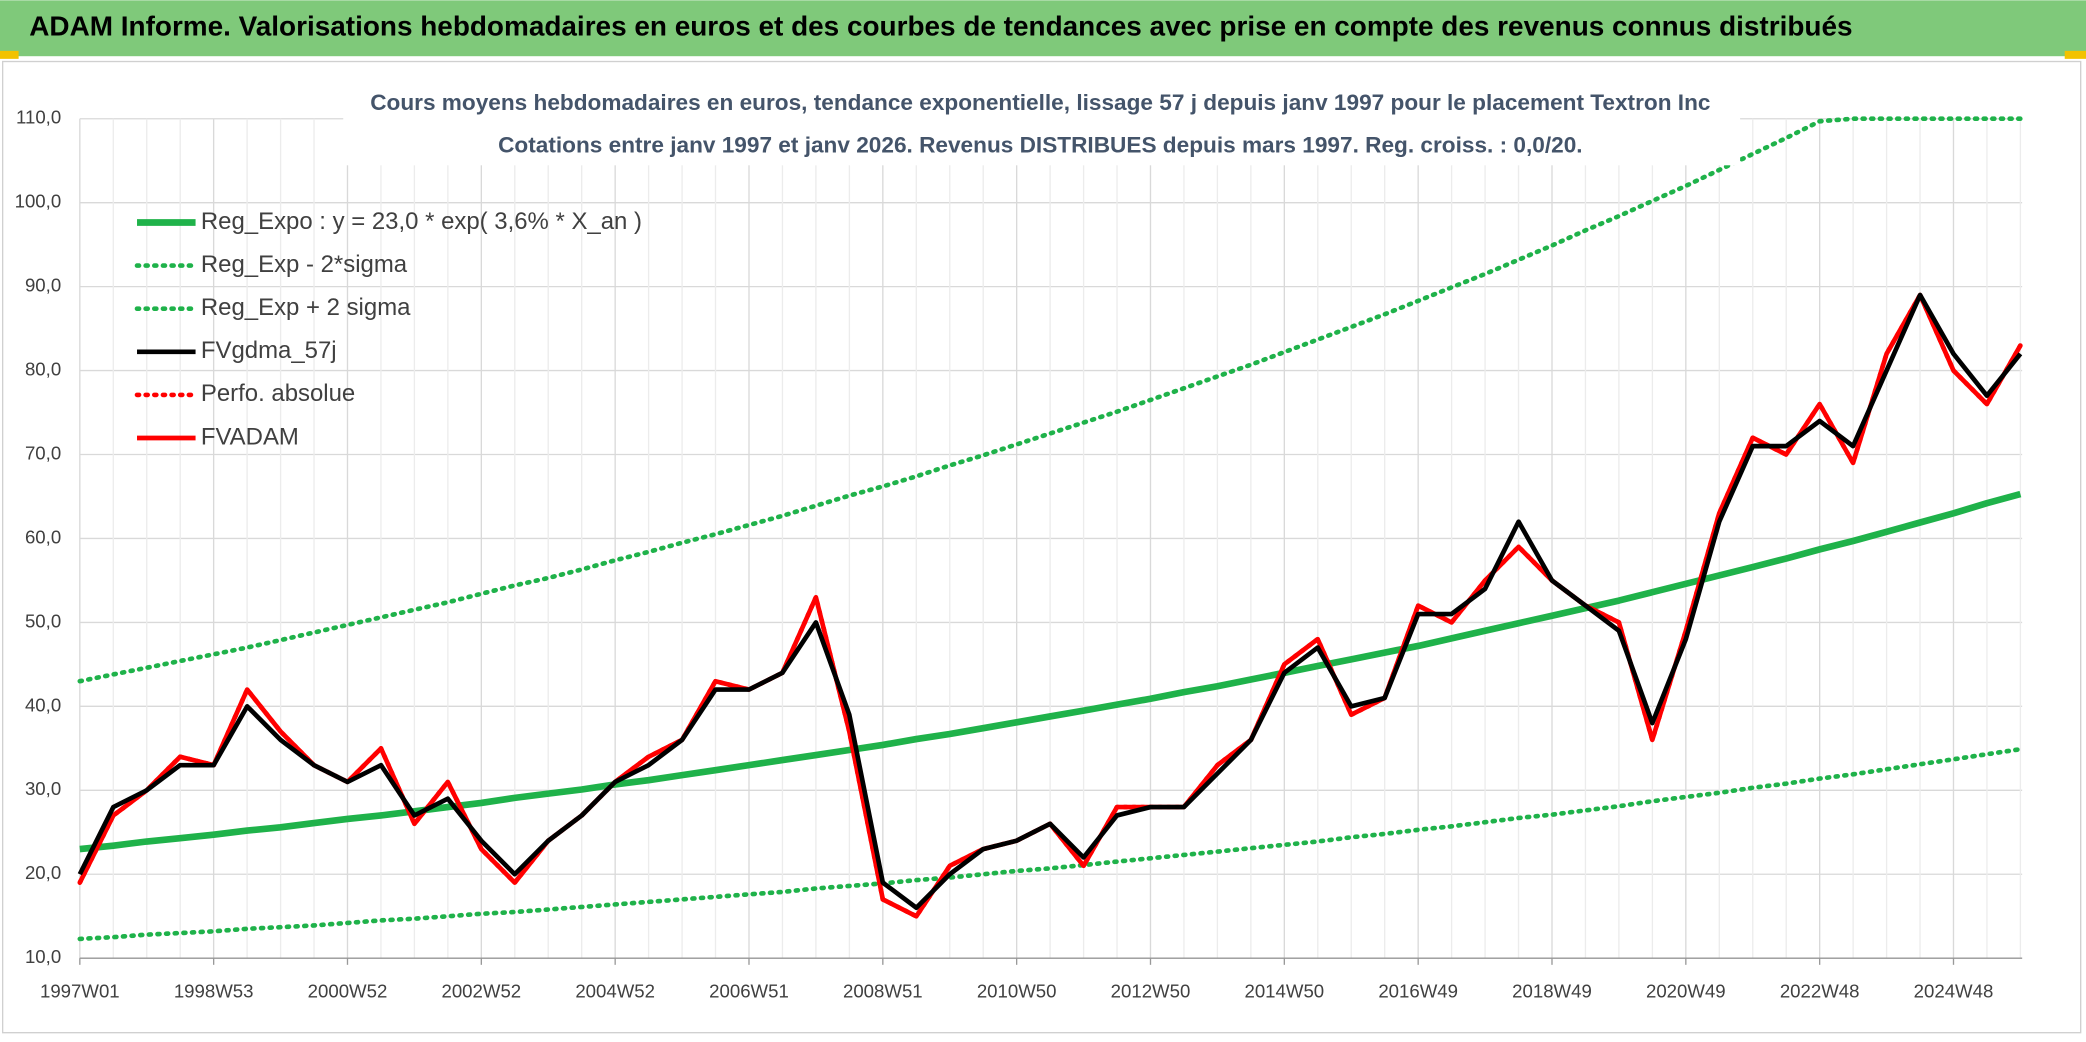  I want to click on x-tick-label: 2022W48, so click(1820, 991).